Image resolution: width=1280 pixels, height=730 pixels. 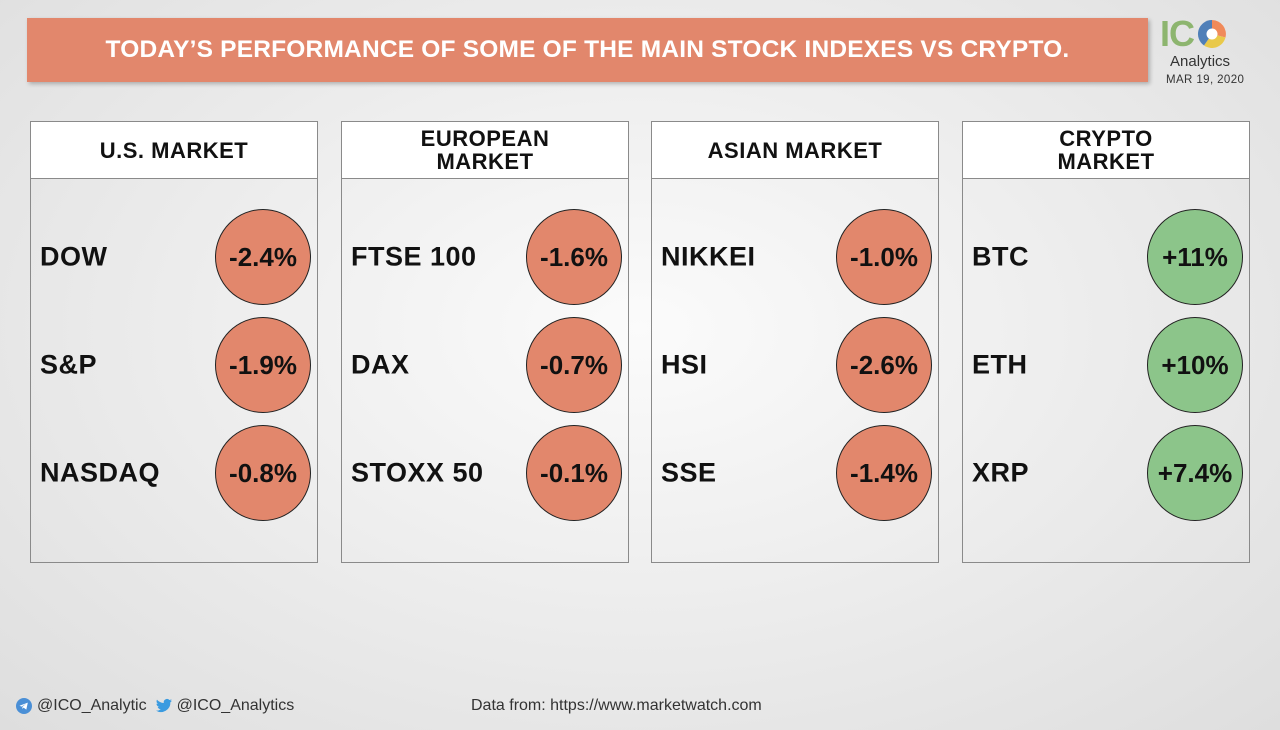 I want to click on card-header: ASIAN MARKET, so click(x=795, y=150).